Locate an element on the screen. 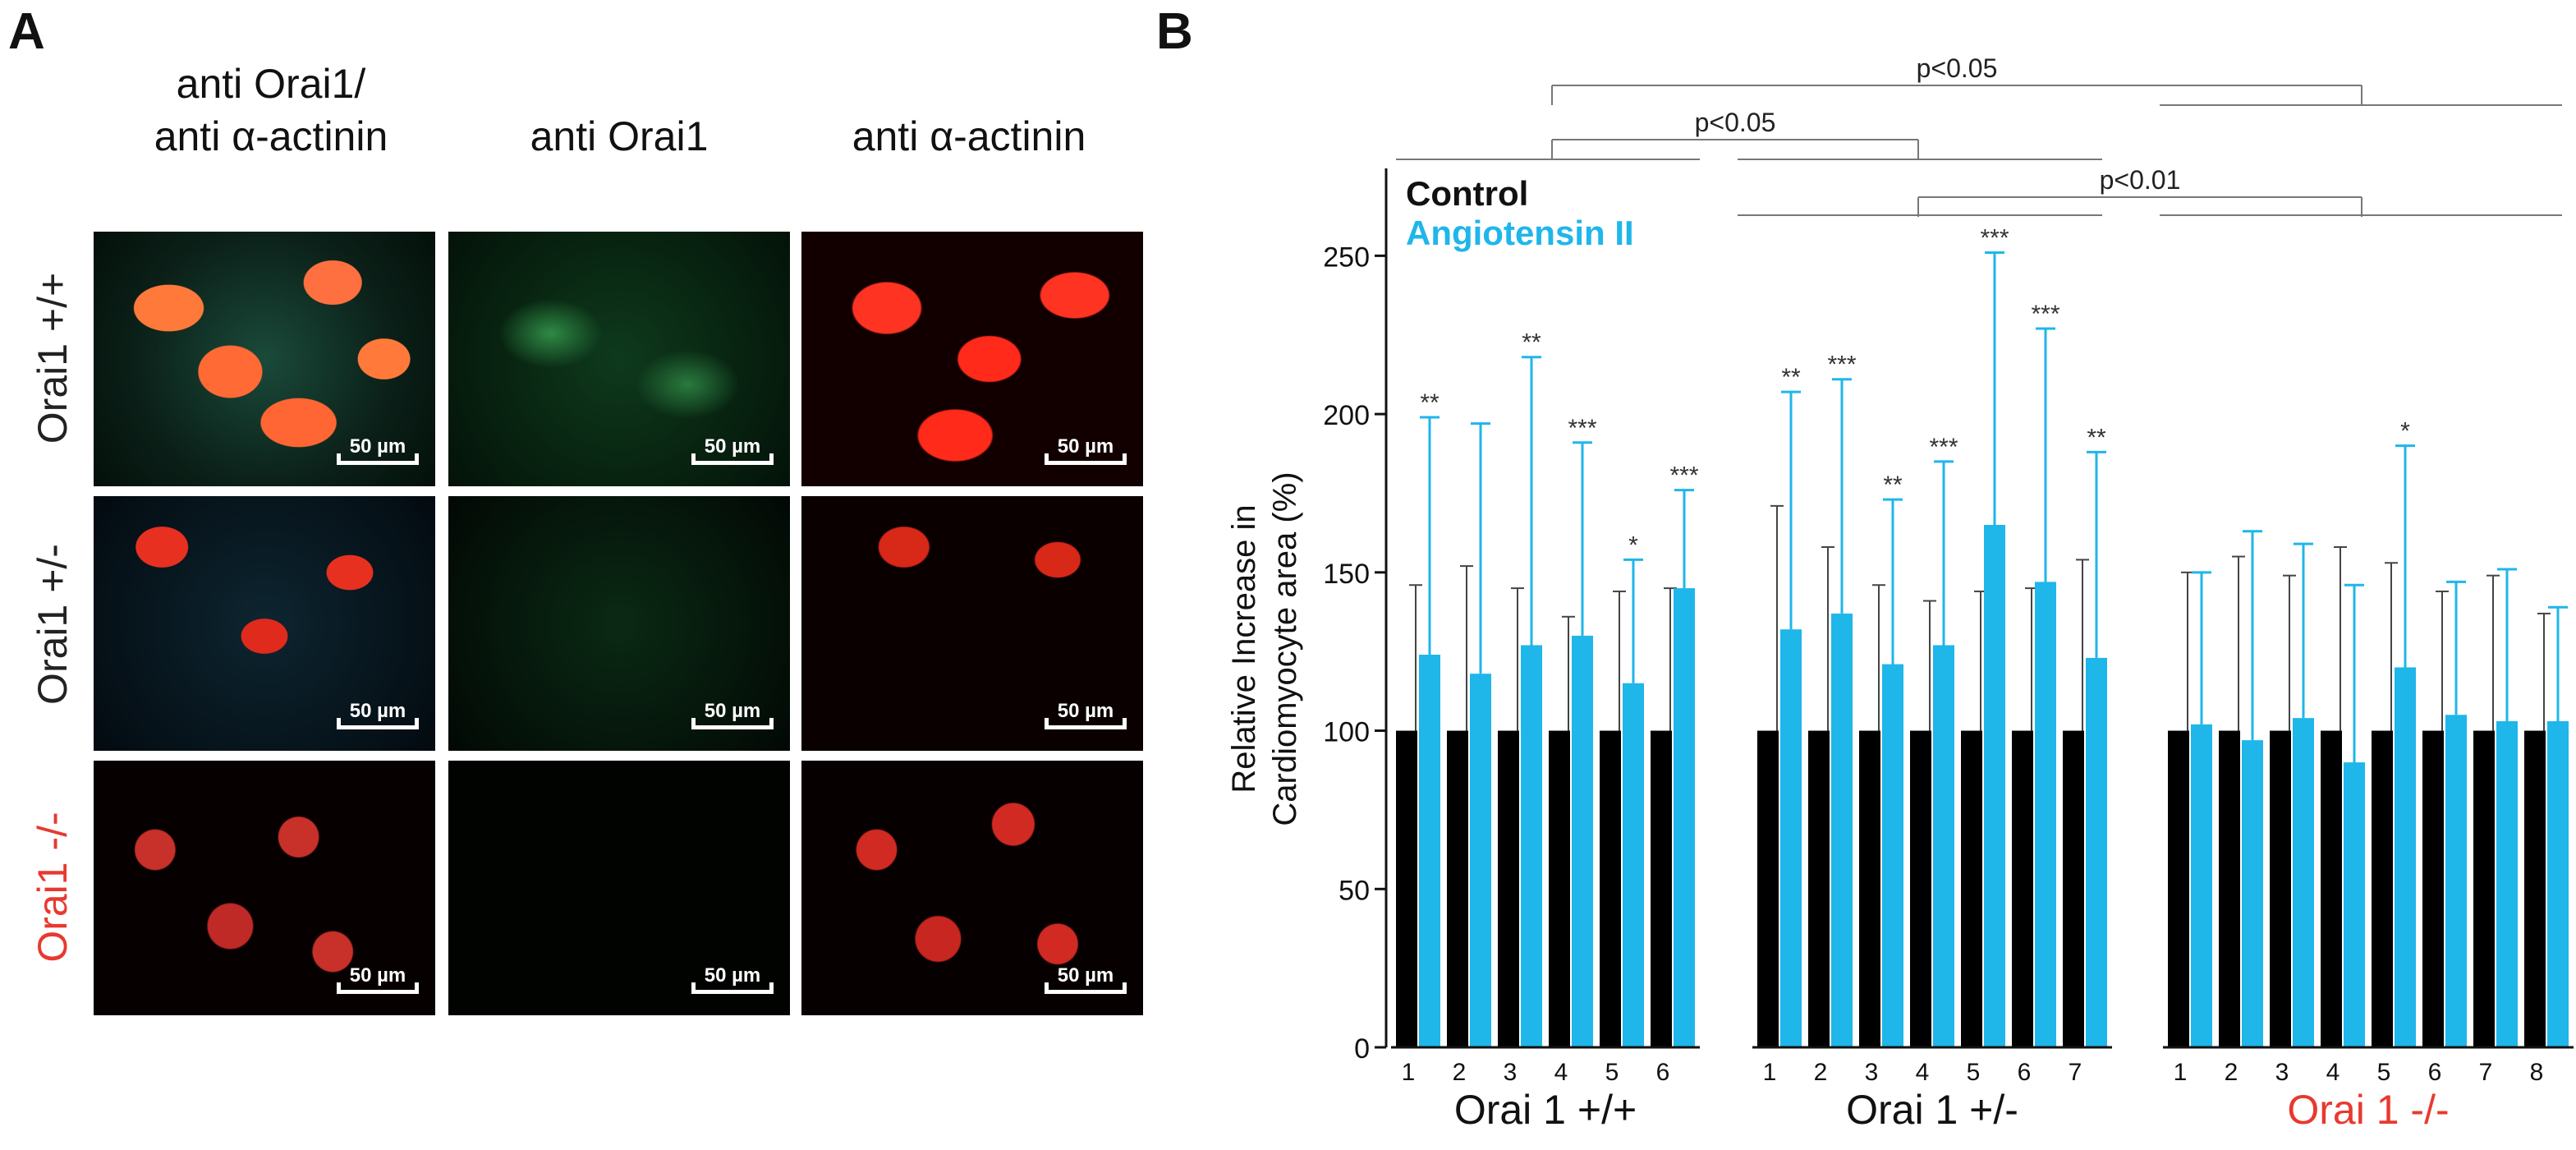 This screenshot has height=1150, width=2576. micrograph-wt-merge: 50 µm is located at coordinates (264, 359).